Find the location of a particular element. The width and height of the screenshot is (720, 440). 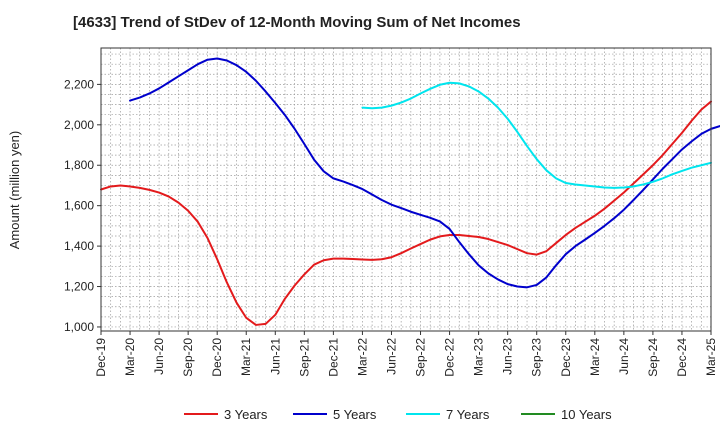

y-tick-label: 1,800 is located at coordinates (79, 165).